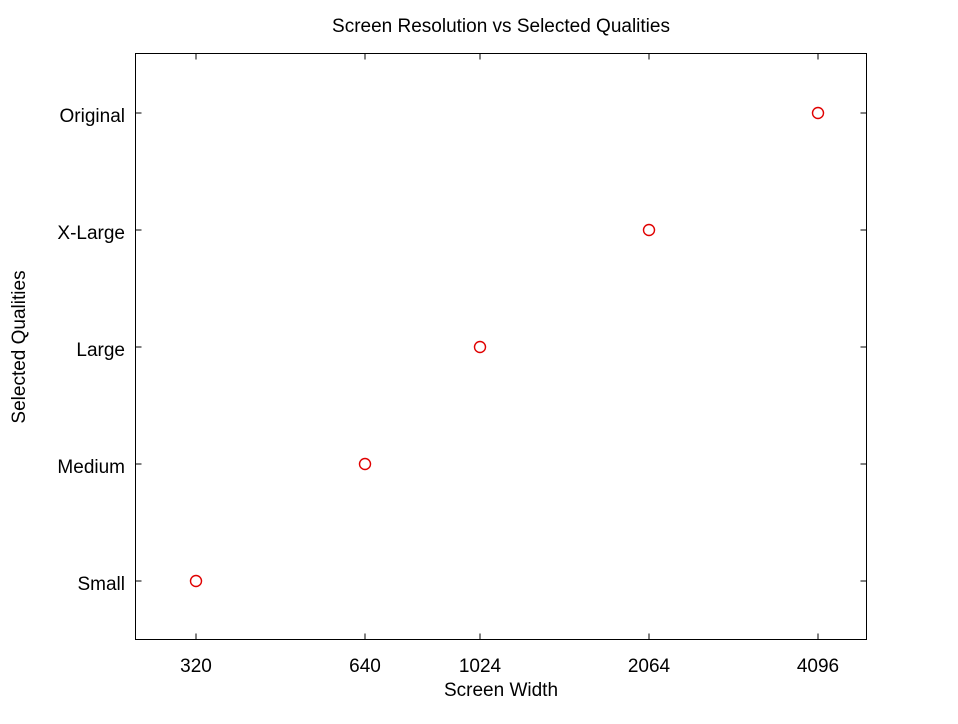 Image resolution: width=958 pixels, height=724 pixels. I want to click on x-tick-label: 320, so click(196, 666).